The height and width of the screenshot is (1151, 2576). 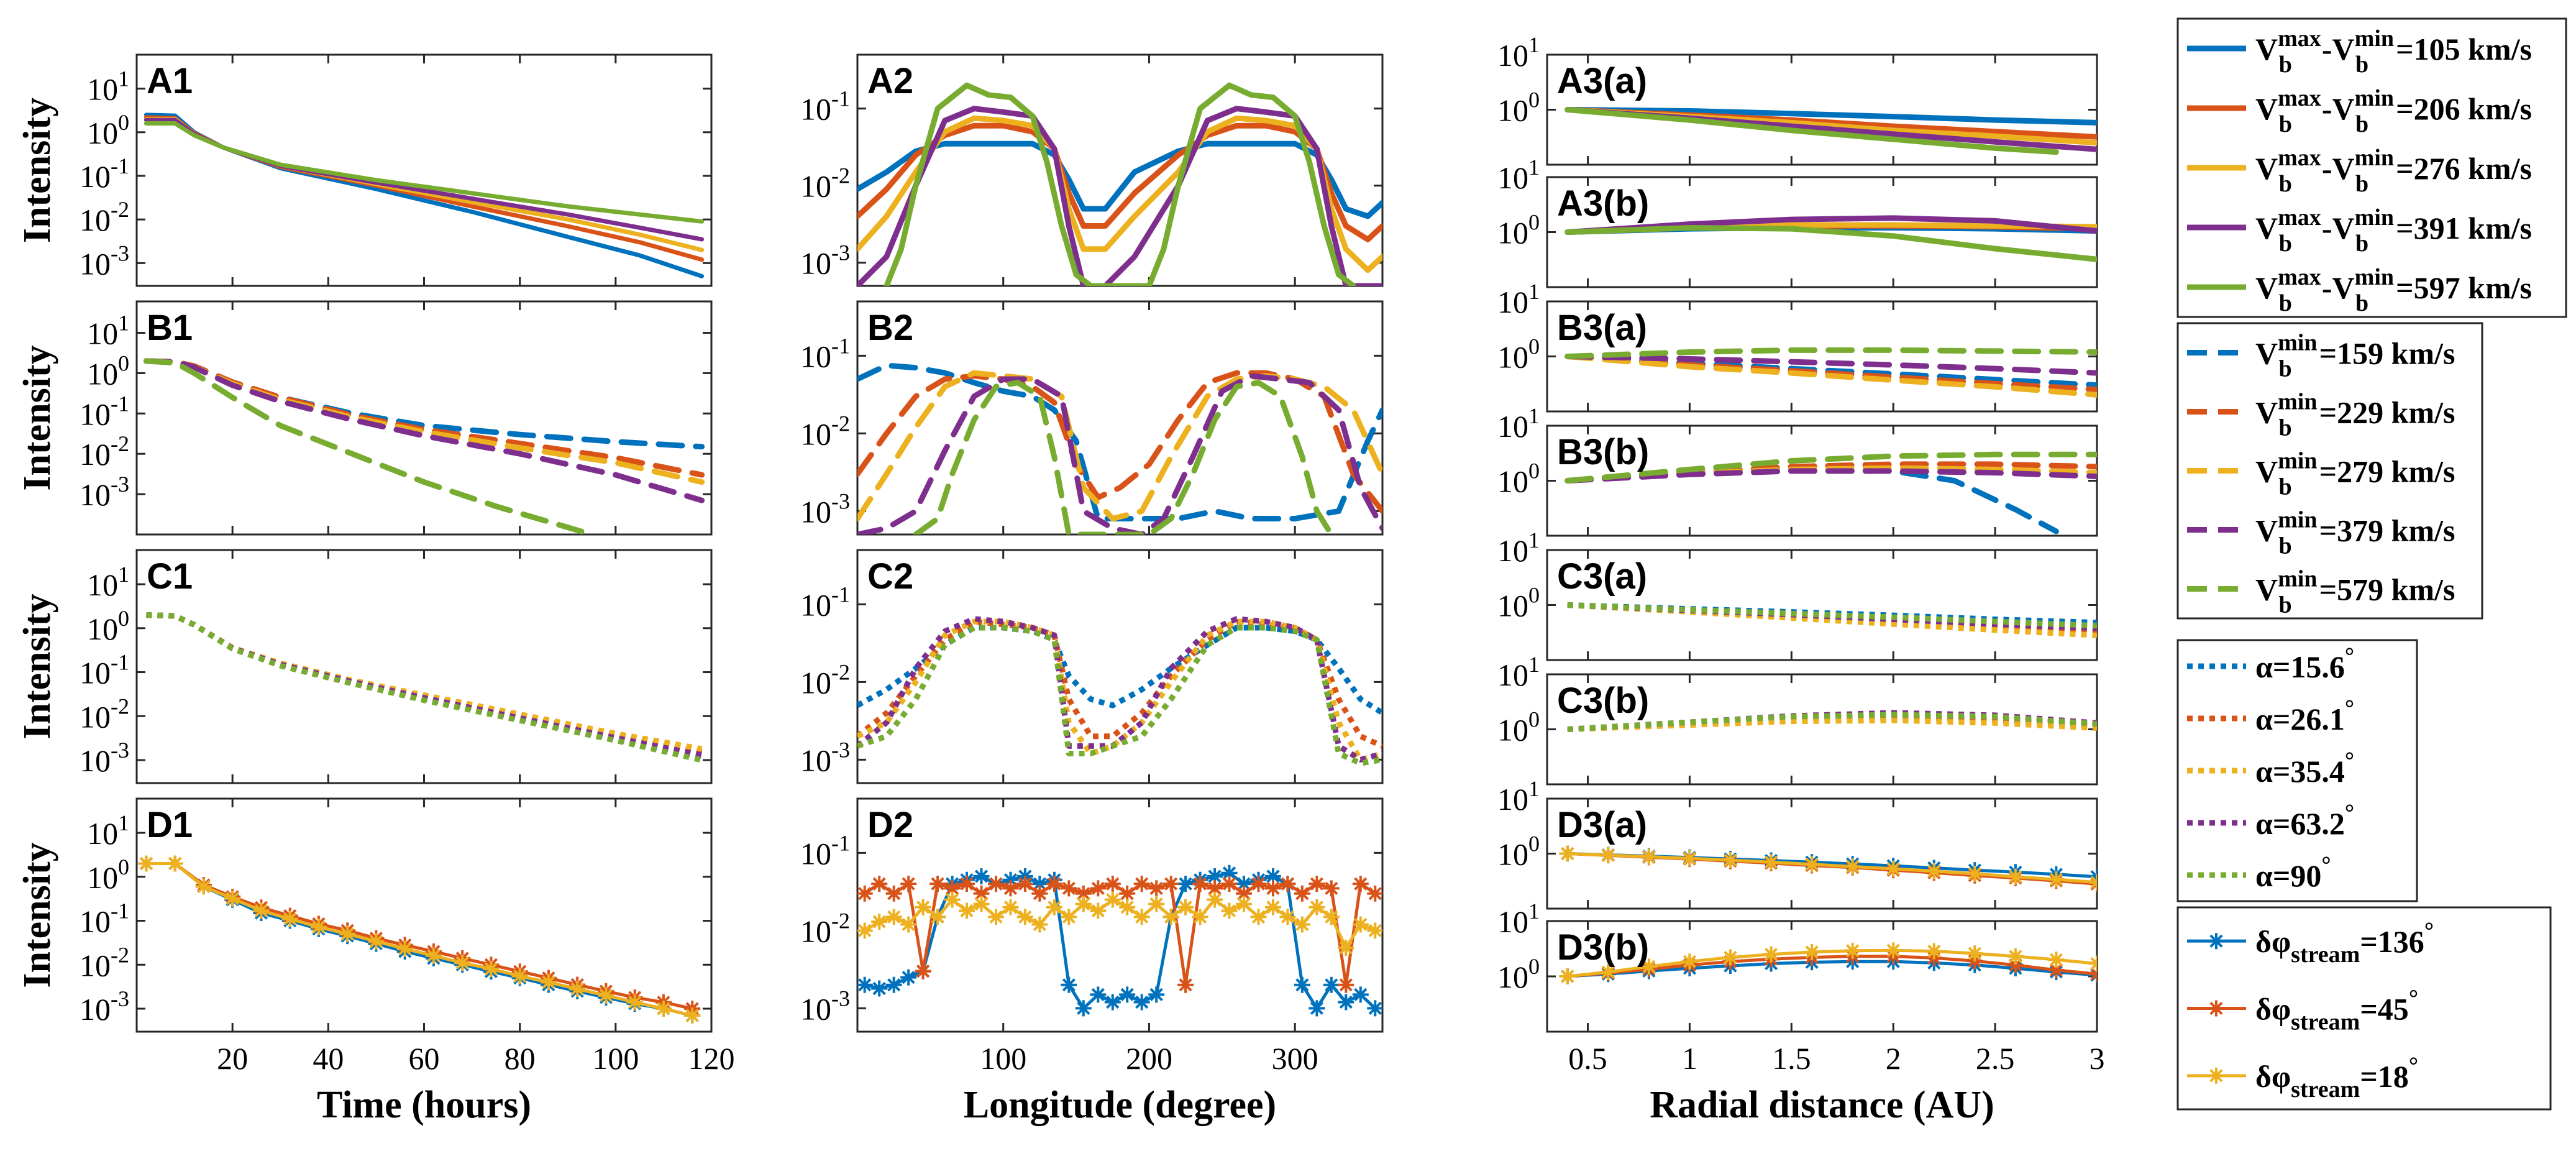 What do you see at coordinates (2355, 474) in the screenshot?
I see `legend-entry-text: Vmin b =279 km/s` at bounding box center [2355, 474].